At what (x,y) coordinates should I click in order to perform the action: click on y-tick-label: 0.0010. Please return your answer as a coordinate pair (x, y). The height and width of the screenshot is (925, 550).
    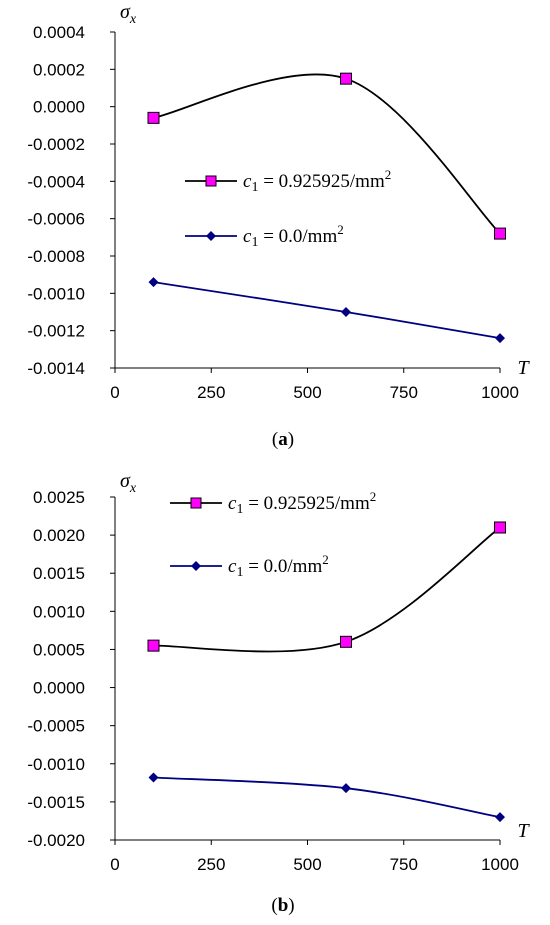
    Looking at the image, I should click on (59, 611).